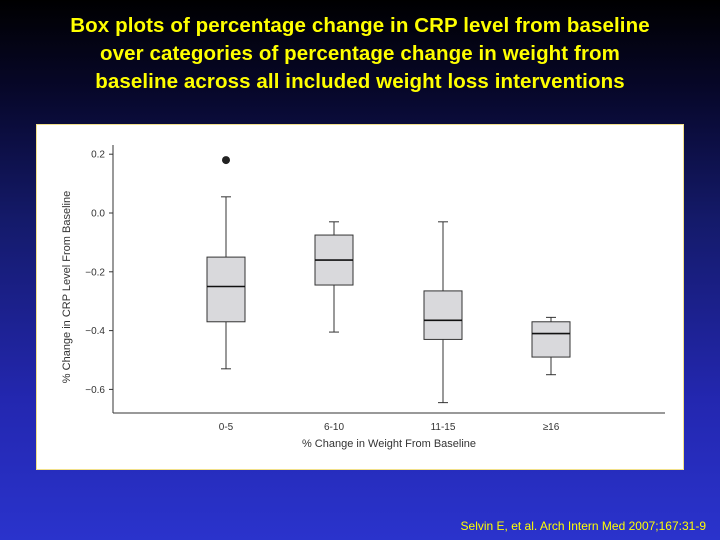 This screenshot has width=720, height=540. I want to click on y-tick-label: −0.2, so click(95, 272).